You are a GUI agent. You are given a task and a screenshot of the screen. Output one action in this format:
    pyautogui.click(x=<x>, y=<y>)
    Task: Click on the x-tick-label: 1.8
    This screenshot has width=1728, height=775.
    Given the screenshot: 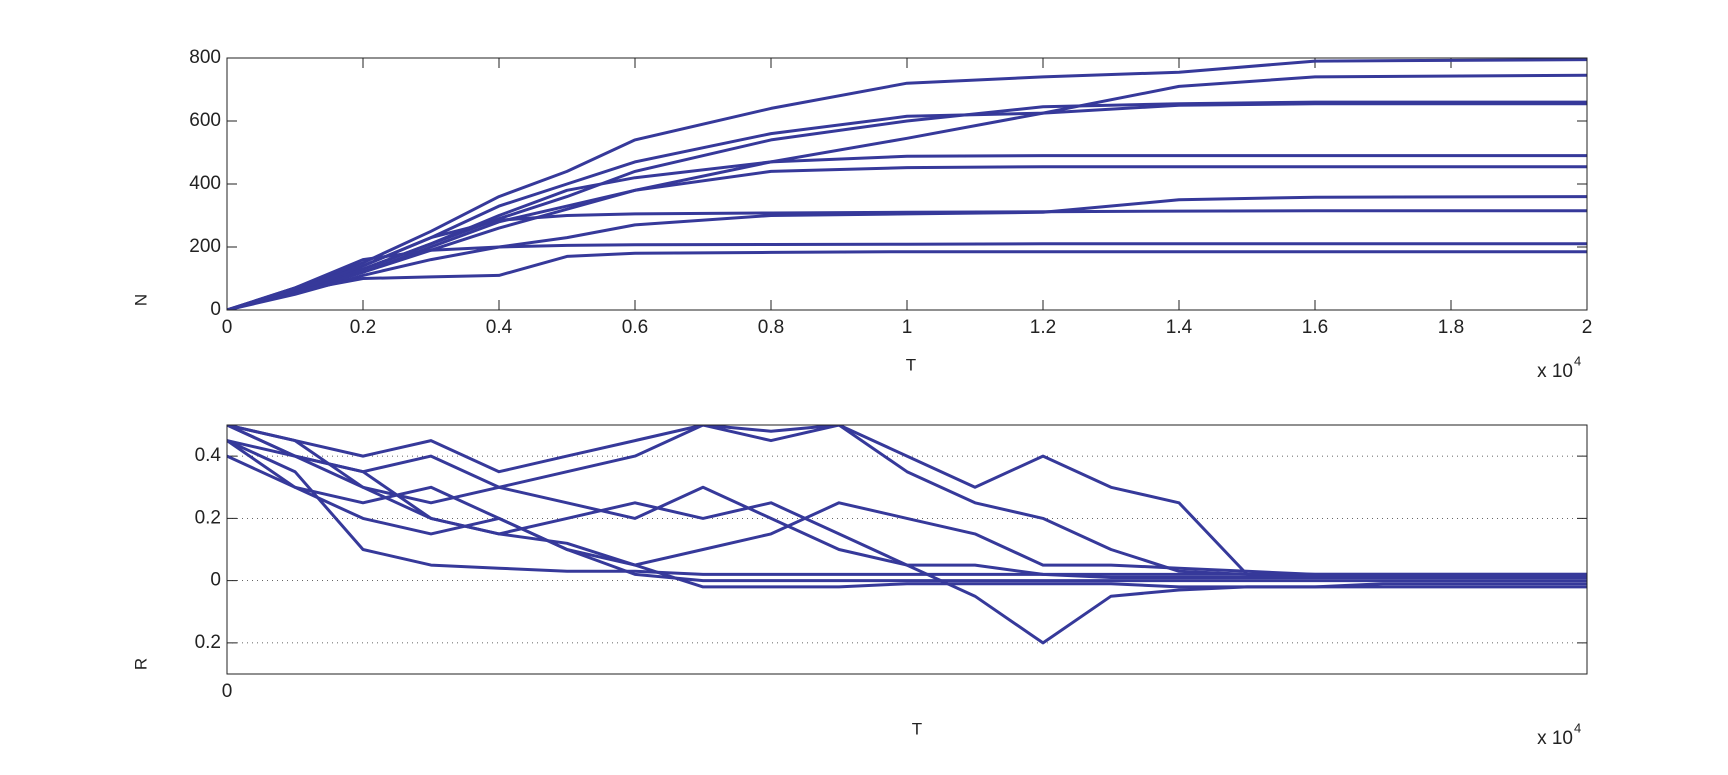 What is the action you would take?
    pyautogui.click(x=1451, y=327)
    